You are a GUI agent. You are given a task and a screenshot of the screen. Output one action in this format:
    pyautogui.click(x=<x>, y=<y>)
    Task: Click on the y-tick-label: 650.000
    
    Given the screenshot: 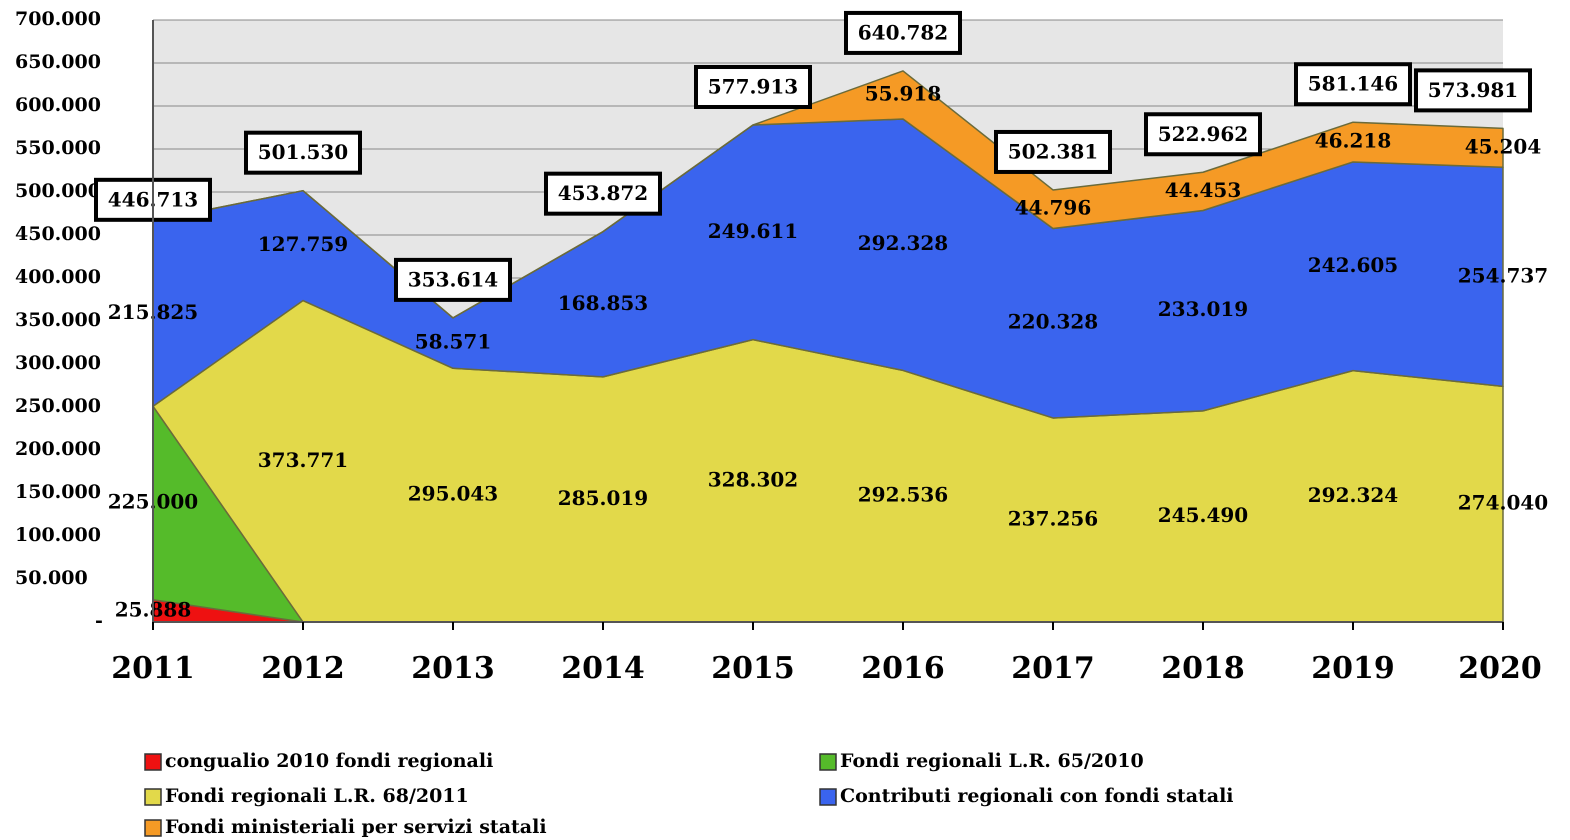 What is the action you would take?
    pyautogui.click(x=58, y=62)
    